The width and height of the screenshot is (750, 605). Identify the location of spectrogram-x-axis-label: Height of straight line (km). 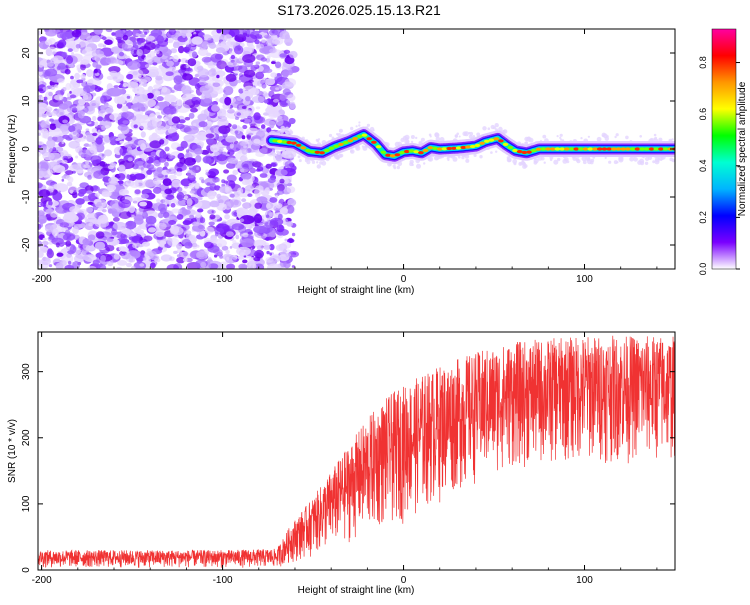
(356, 290).